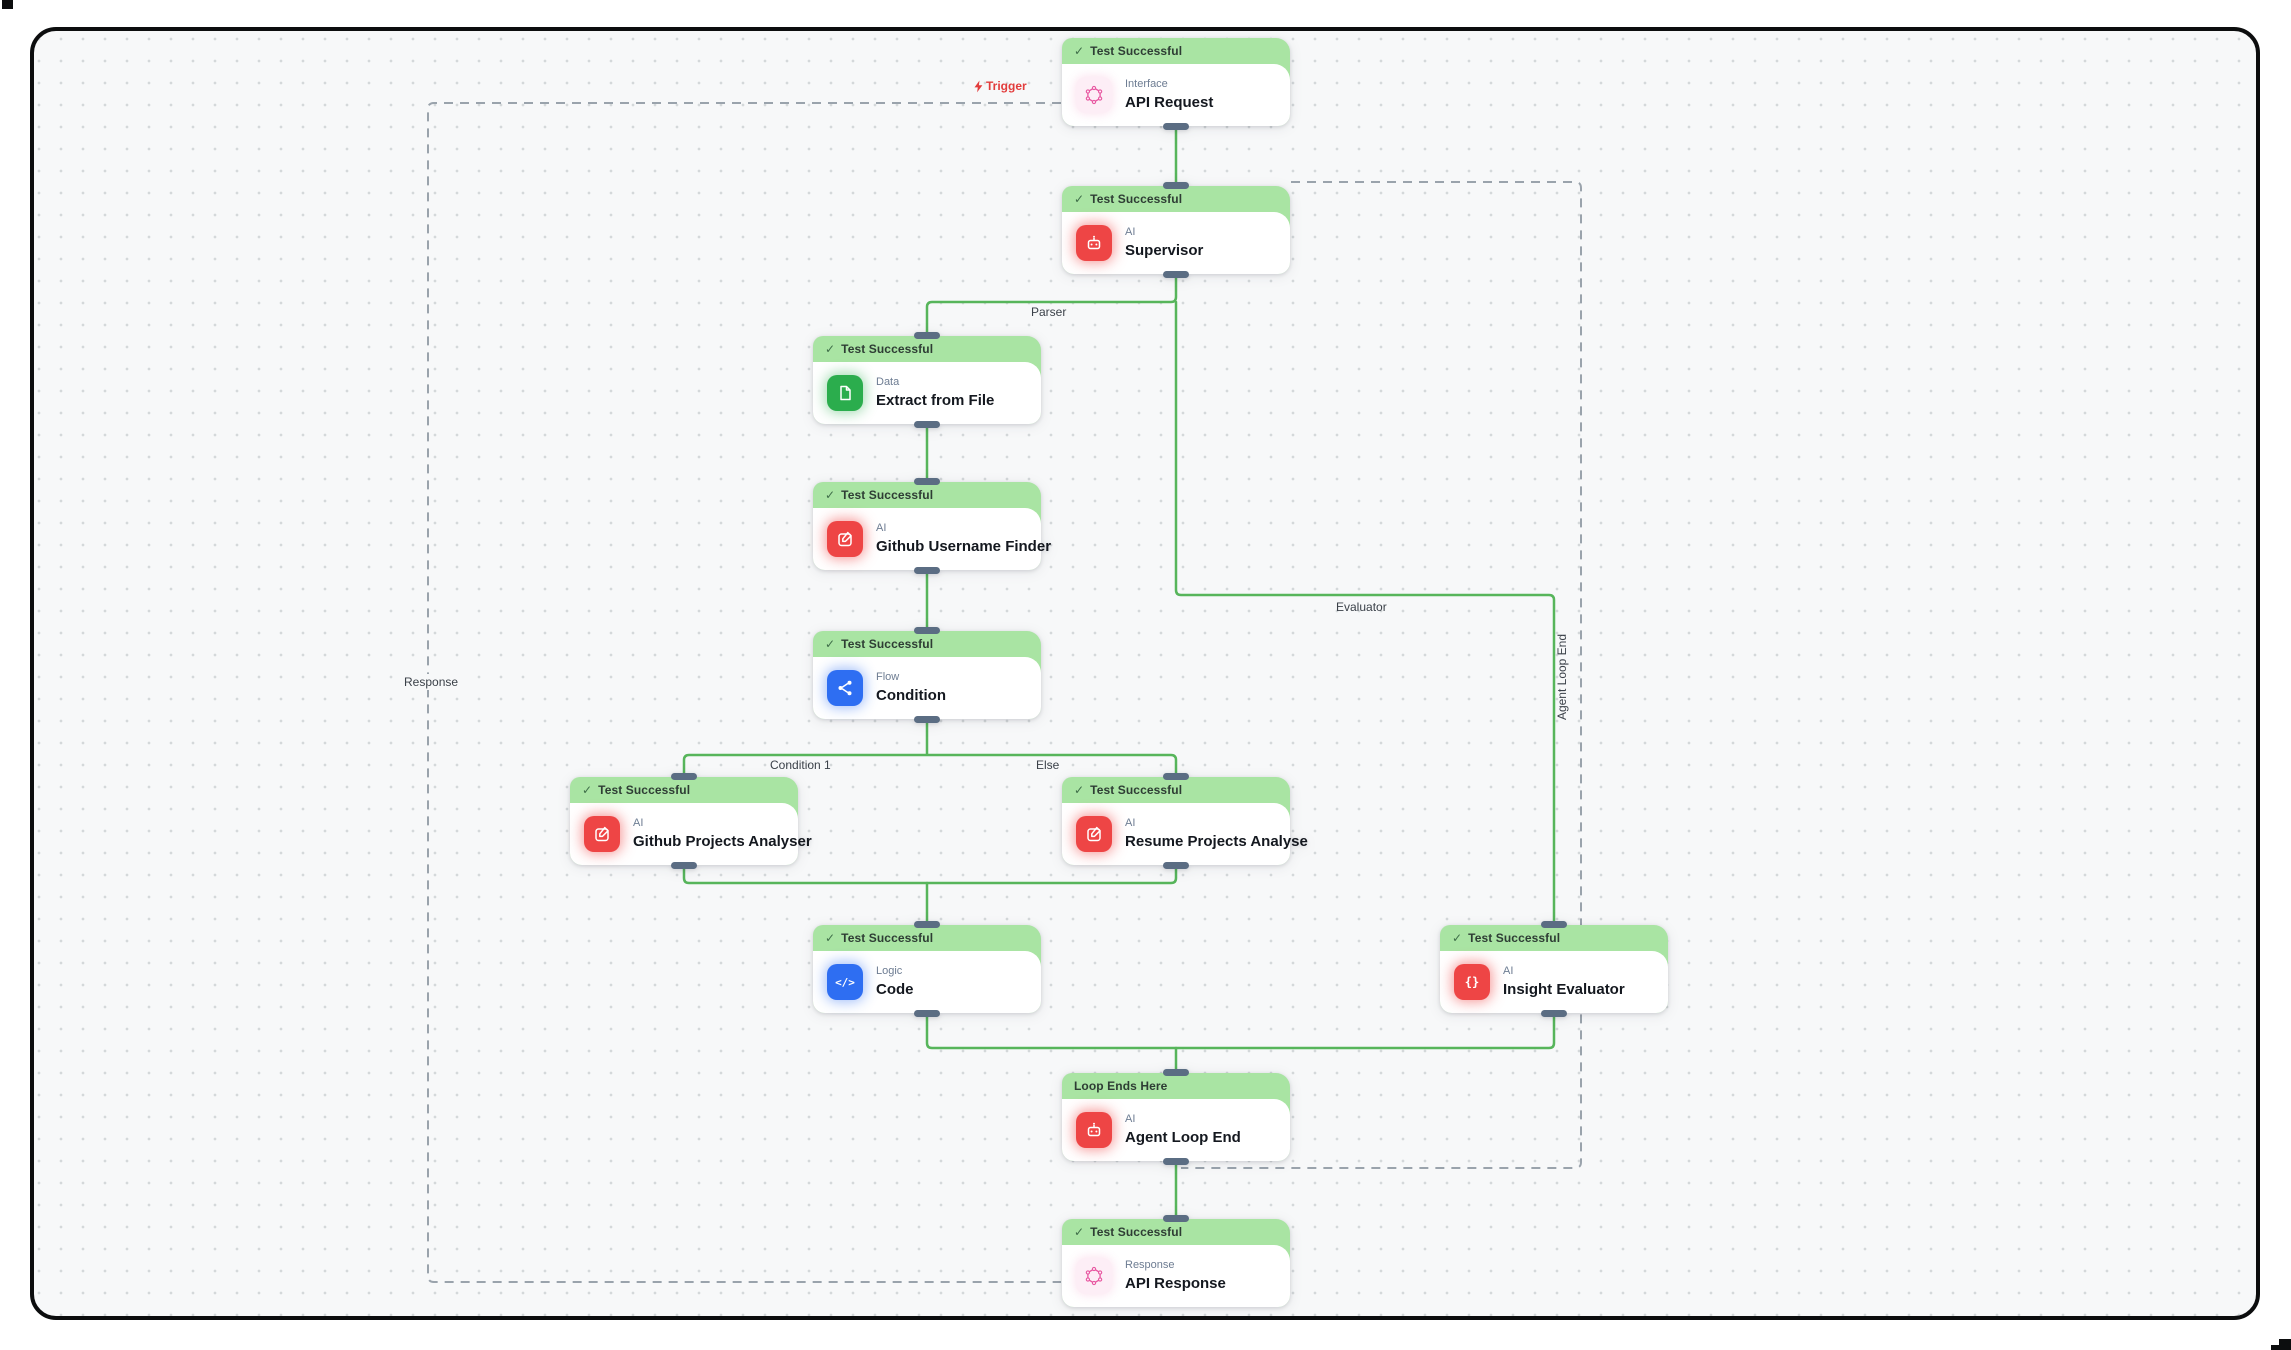 Image resolution: width=2291 pixels, height=1350 pixels. Describe the element at coordinates (889, 970) in the screenshot. I see `node-category: Logic` at that location.